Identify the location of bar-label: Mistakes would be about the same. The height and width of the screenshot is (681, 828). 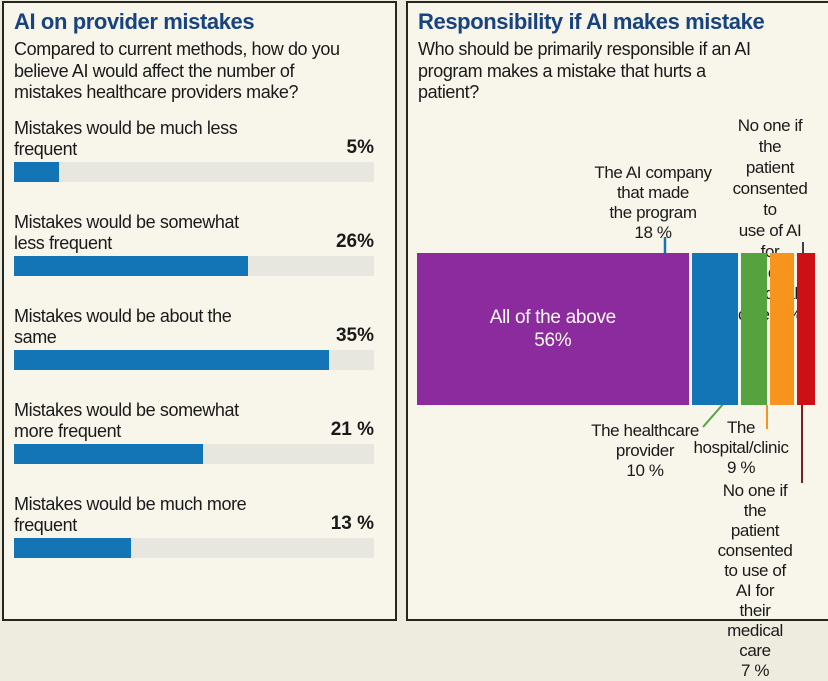
(123, 326).